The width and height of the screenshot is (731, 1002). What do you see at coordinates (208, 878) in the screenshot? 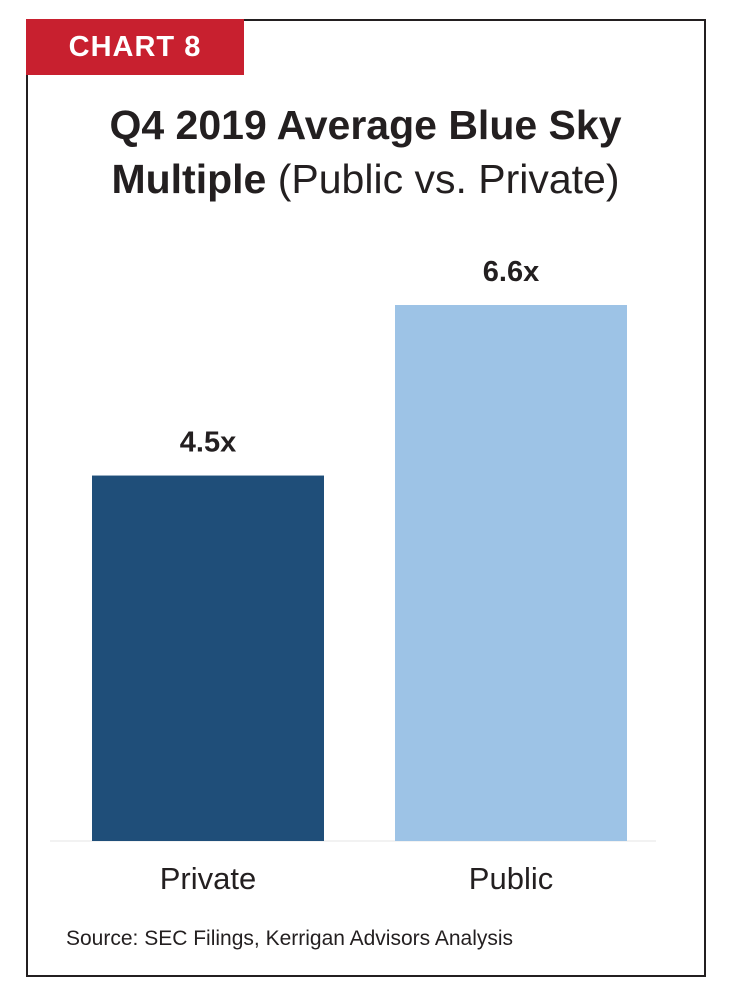
I see `x-tick-label-private: Private` at bounding box center [208, 878].